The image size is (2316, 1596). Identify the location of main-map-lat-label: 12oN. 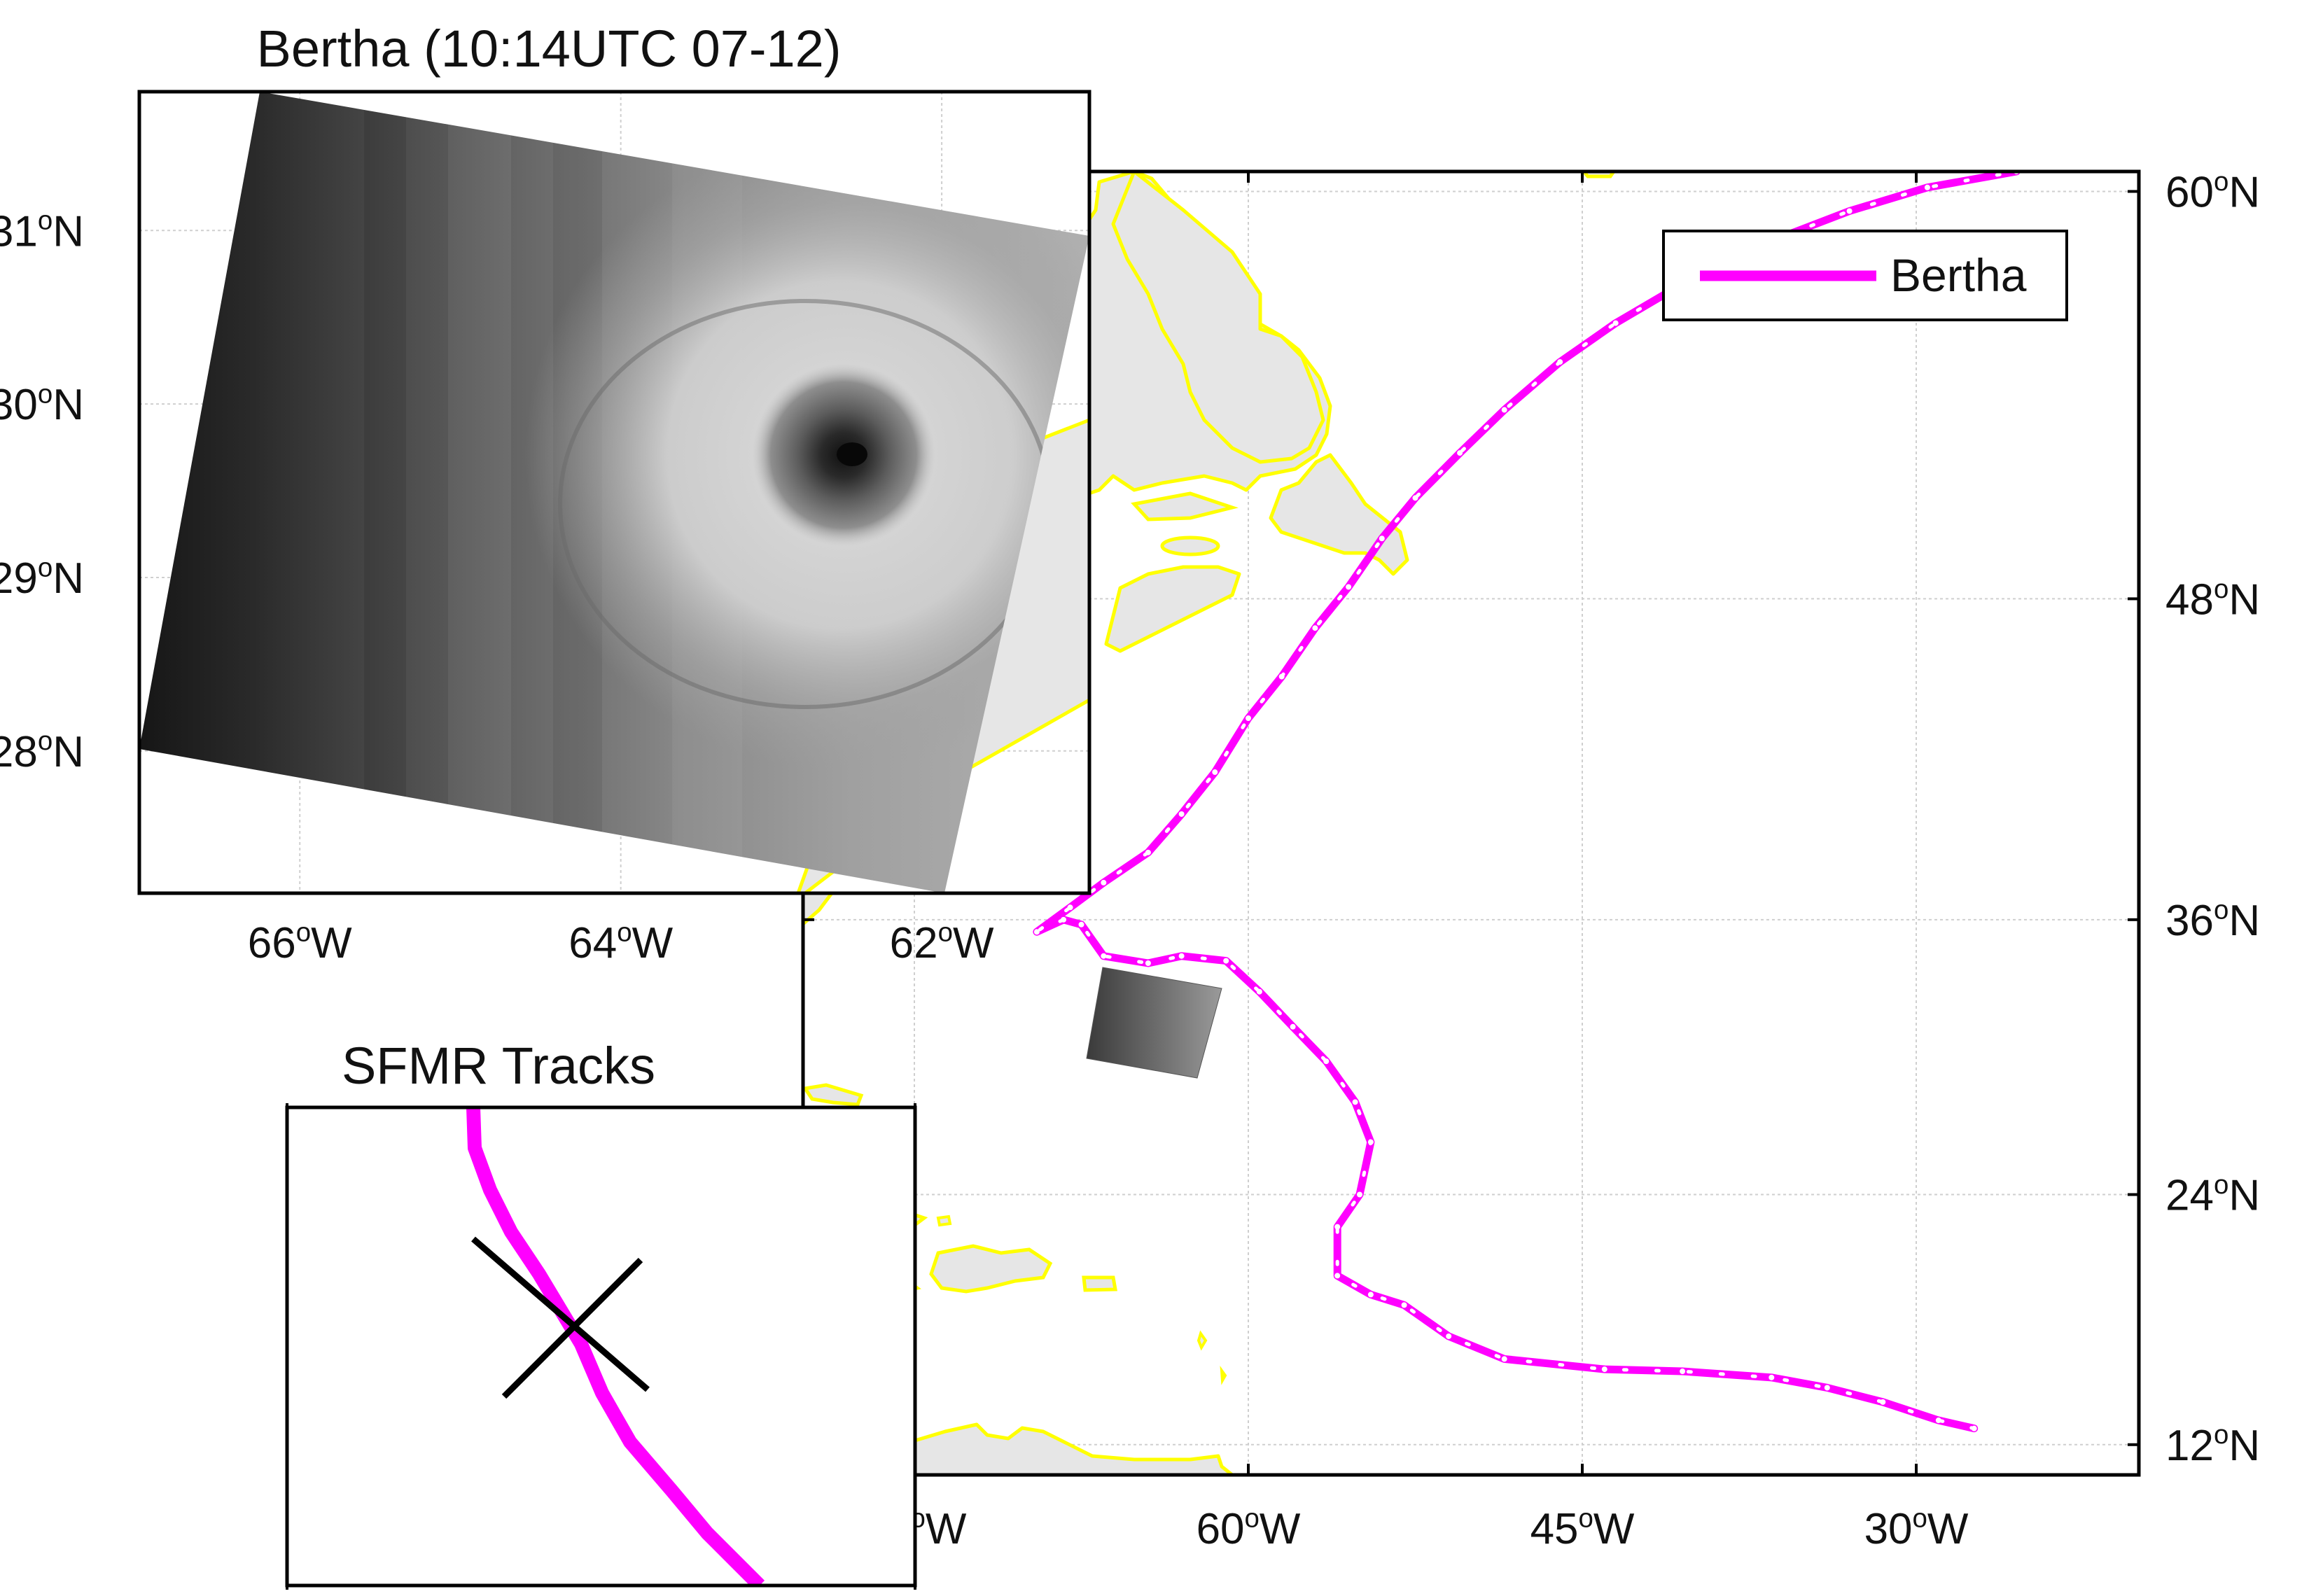
(2212, 1445).